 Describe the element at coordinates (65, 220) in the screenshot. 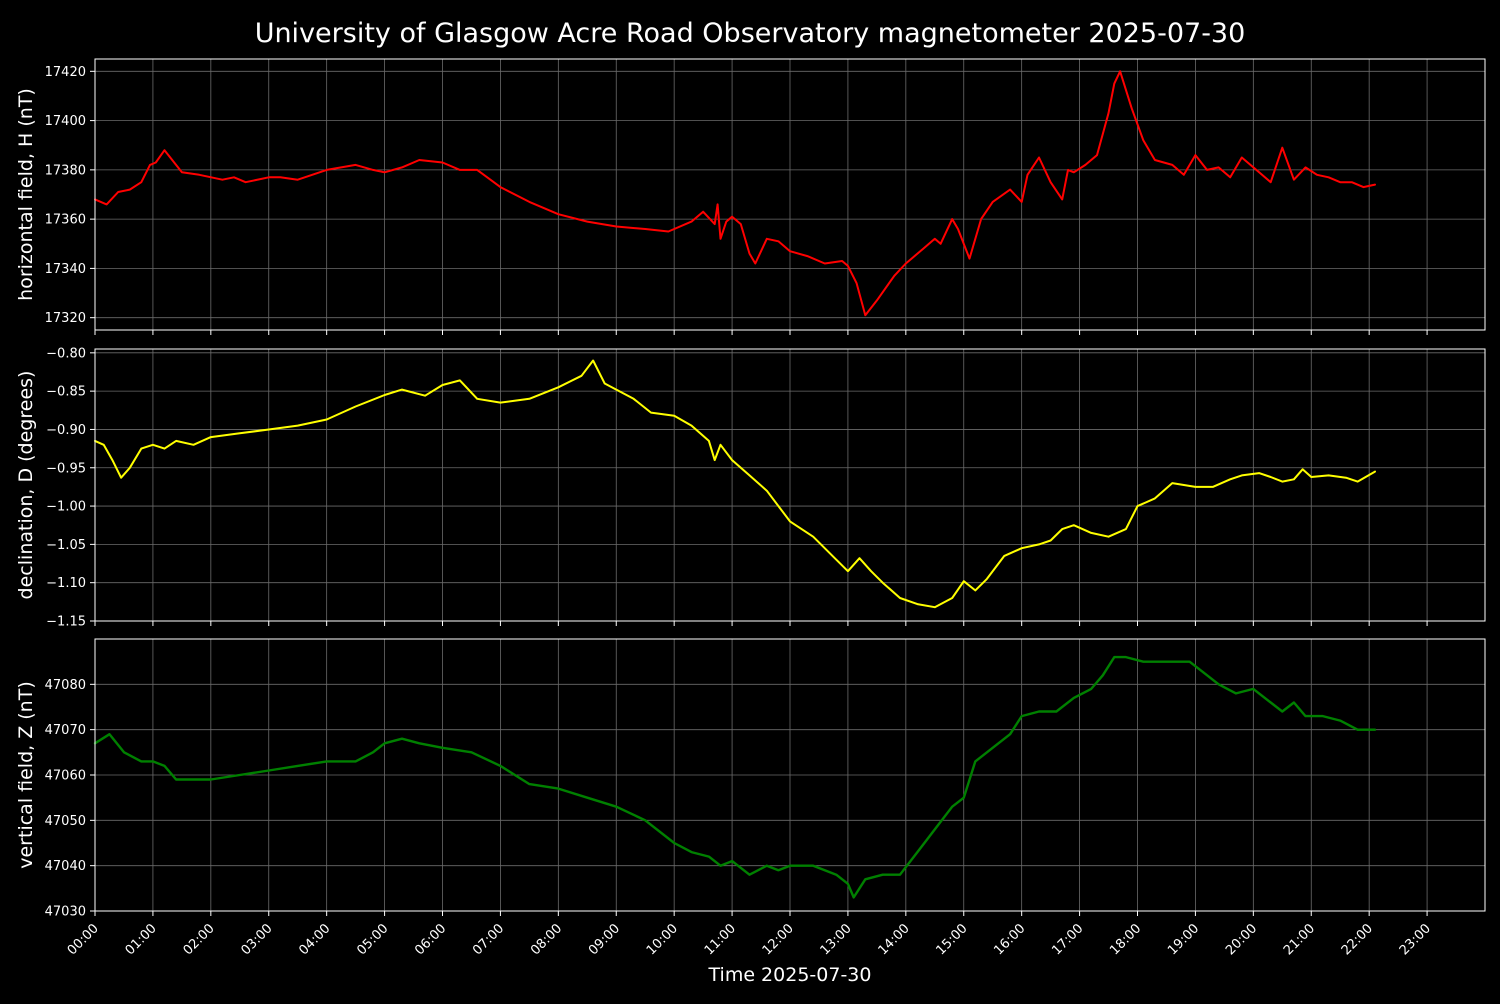

I see `y-tick-label: 17360` at that location.